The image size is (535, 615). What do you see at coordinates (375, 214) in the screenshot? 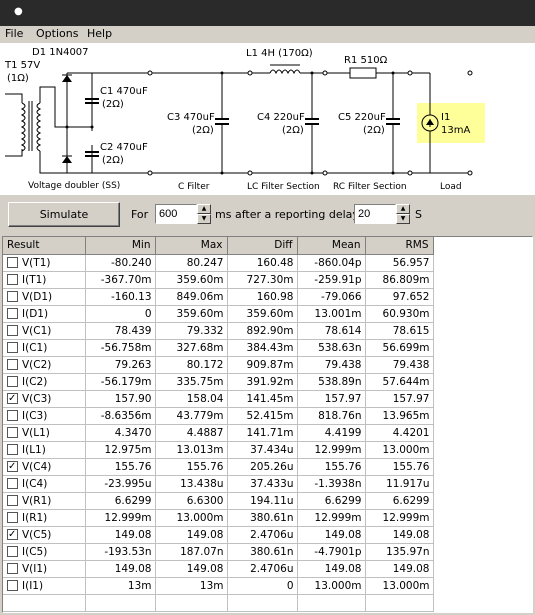
I see `delay-input` at bounding box center [375, 214].